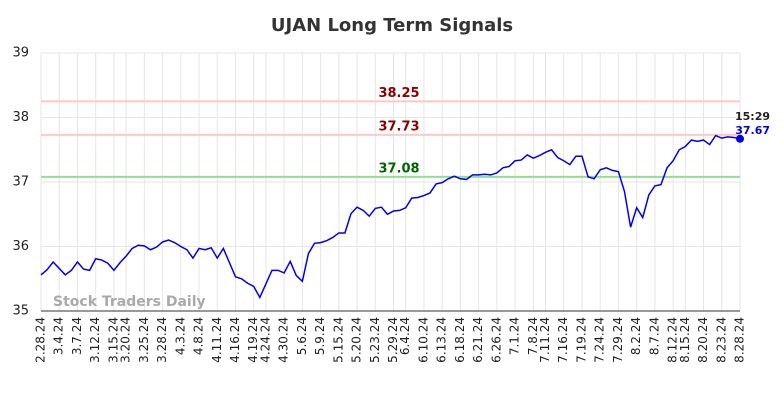 The width and height of the screenshot is (784, 398). What do you see at coordinates (217, 340) in the screenshot?
I see `x-tick-label: 4.11.24` at bounding box center [217, 340].